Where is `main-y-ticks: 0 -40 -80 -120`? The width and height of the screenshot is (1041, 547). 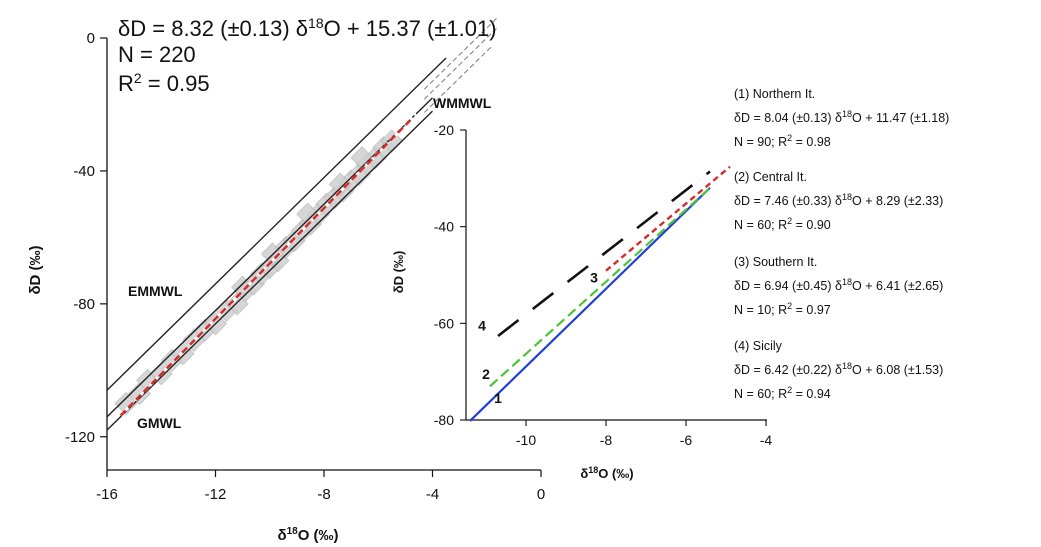
main-y-ticks: 0 -40 -80 -120 is located at coordinates (86, 238).